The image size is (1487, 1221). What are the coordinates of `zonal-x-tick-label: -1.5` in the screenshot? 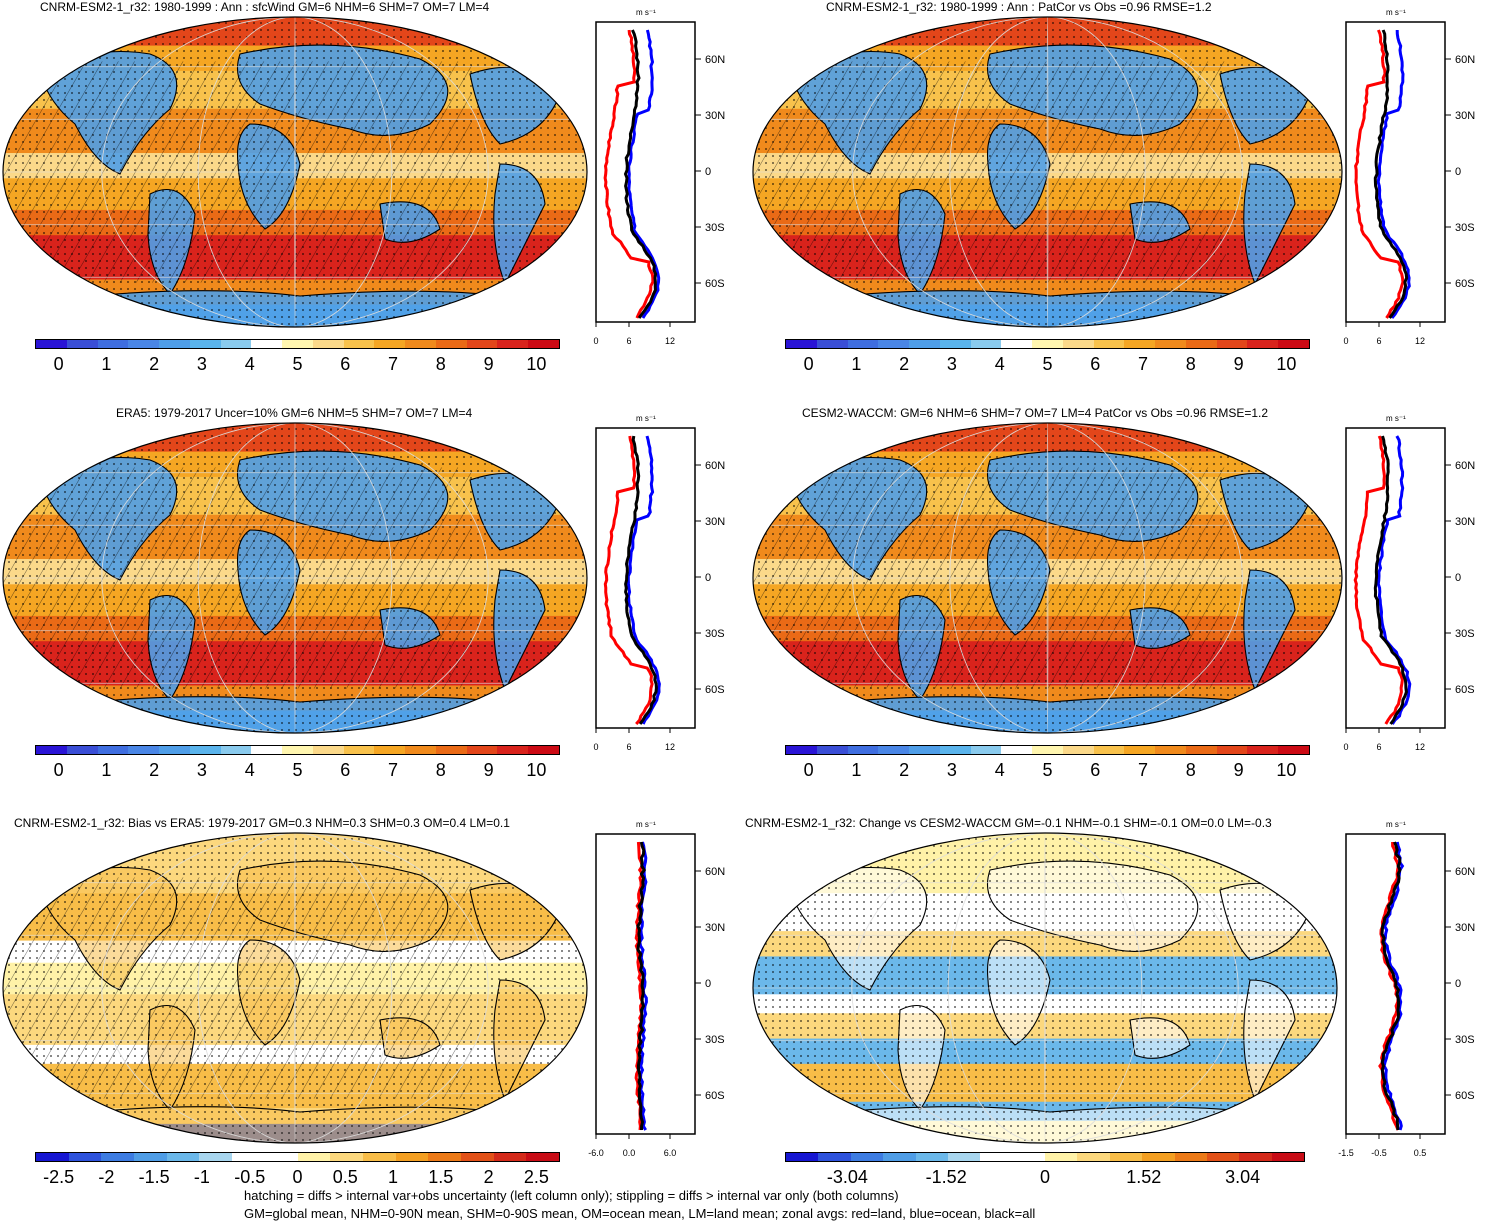 It's located at (1346, 1153).